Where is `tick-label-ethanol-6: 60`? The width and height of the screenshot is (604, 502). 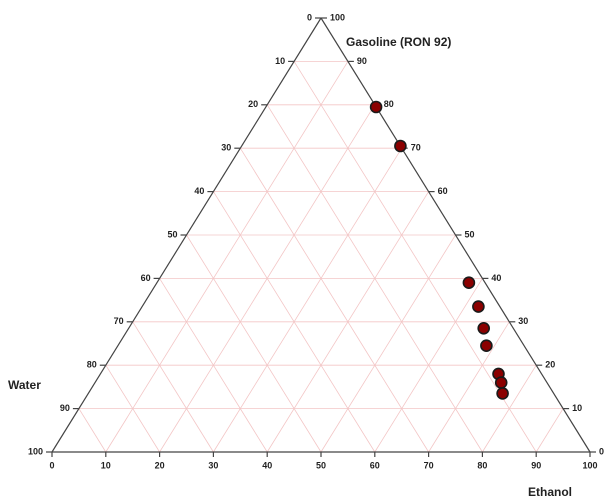 tick-label-ethanol-6: 60 is located at coordinates (375, 465).